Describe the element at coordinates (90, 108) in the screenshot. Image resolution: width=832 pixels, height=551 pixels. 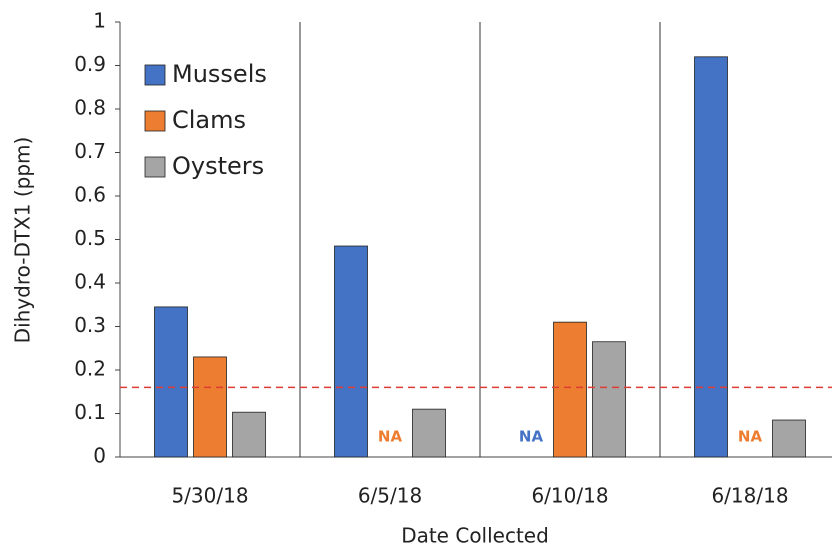
I see `y-tick-label: 0.8` at that location.